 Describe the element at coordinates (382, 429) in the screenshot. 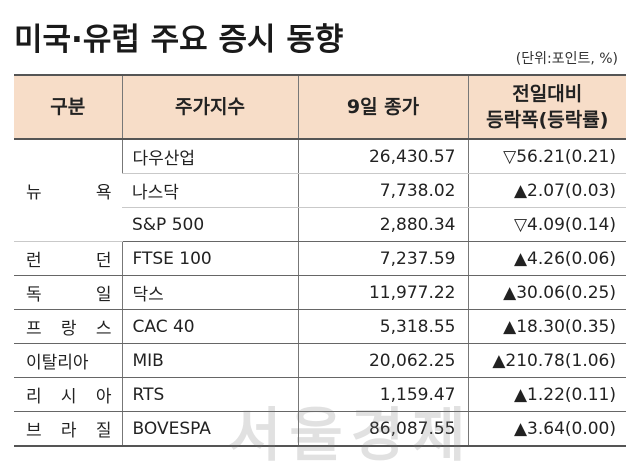

I see `close-cell: 86,087.55` at that location.